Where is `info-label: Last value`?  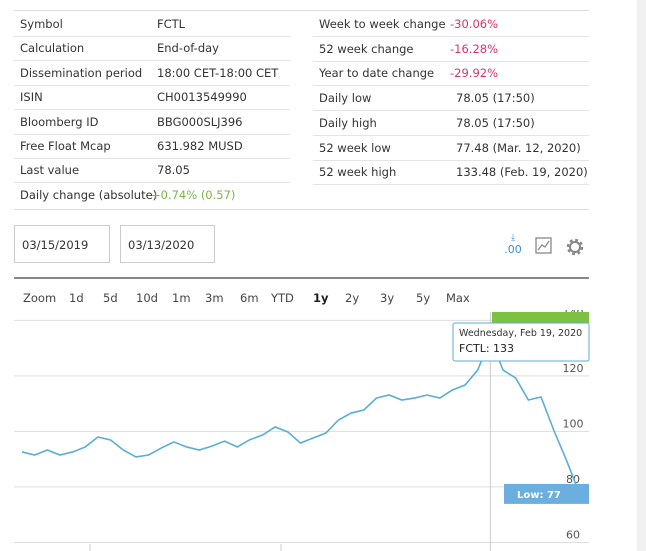
info-label: Last value is located at coordinates (50, 170).